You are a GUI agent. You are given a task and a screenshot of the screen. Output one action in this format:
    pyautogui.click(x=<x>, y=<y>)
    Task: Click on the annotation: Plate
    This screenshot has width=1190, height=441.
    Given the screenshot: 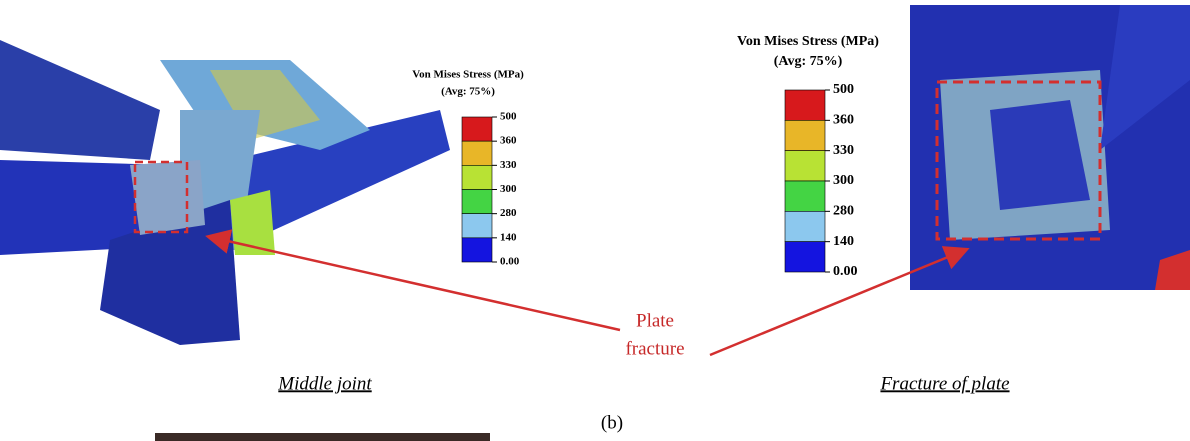 What is the action you would take?
    pyautogui.click(x=655, y=320)
    